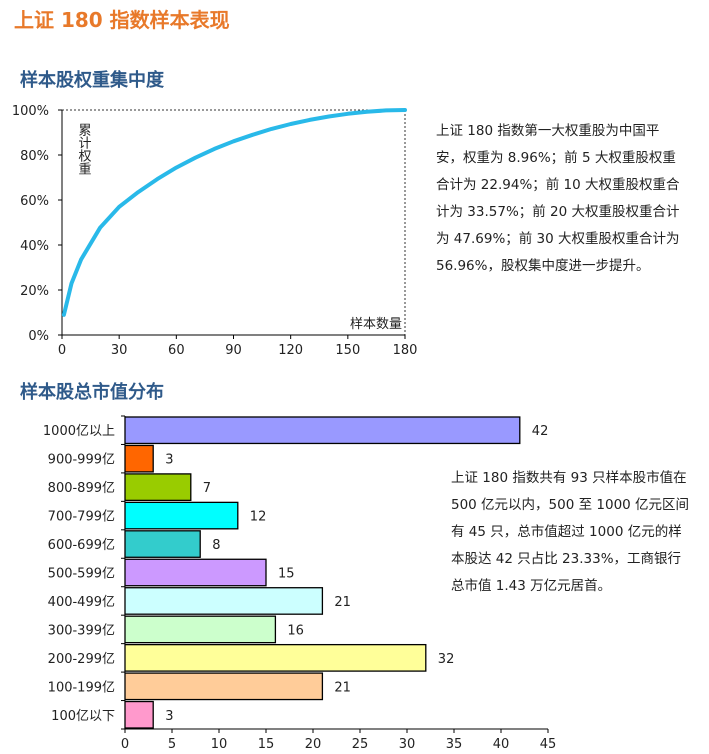  Describe the element at coordinates (454, 744) in the screenshot. I see `x-tick-label: 35` at that location.